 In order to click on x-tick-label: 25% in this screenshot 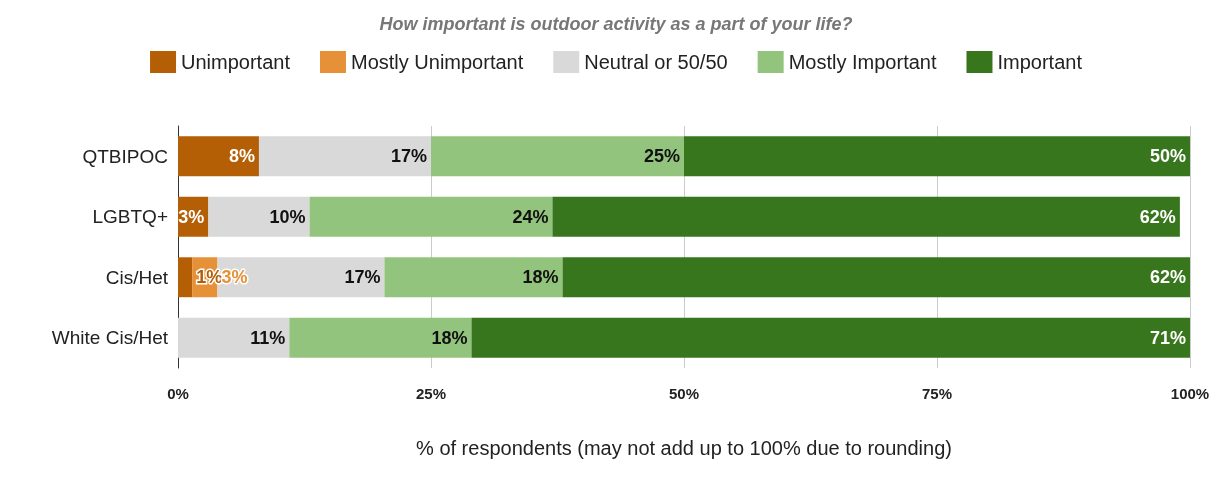, I will do `click(431, 393)`.